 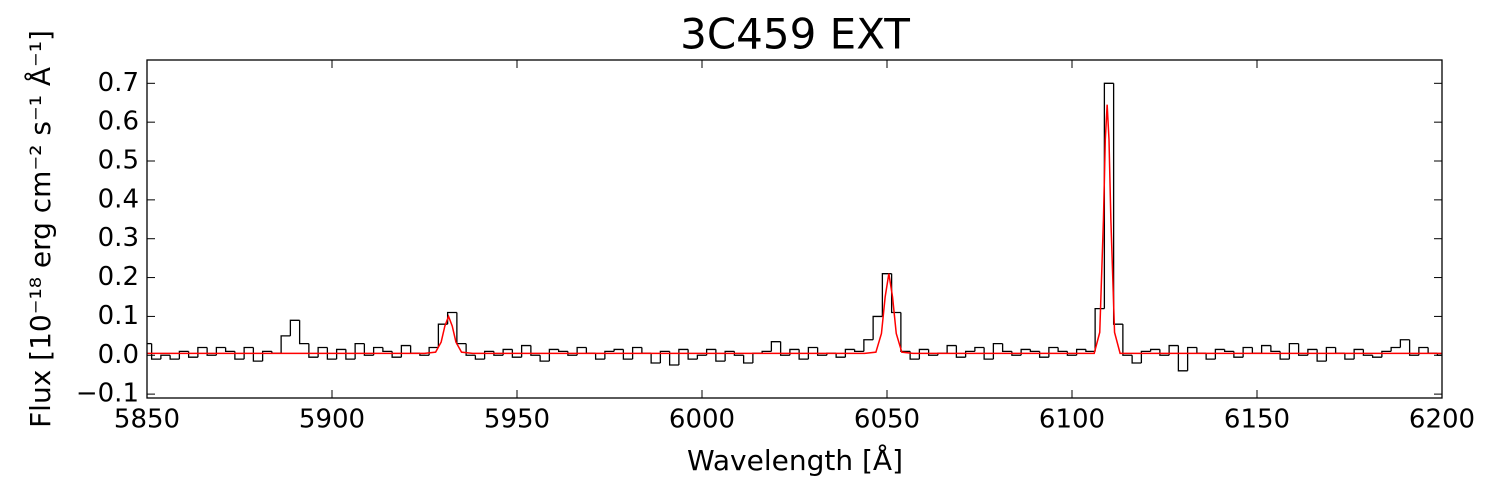 I want to click on chart-title: 3C459 EXT, so click(x=795, y=34).